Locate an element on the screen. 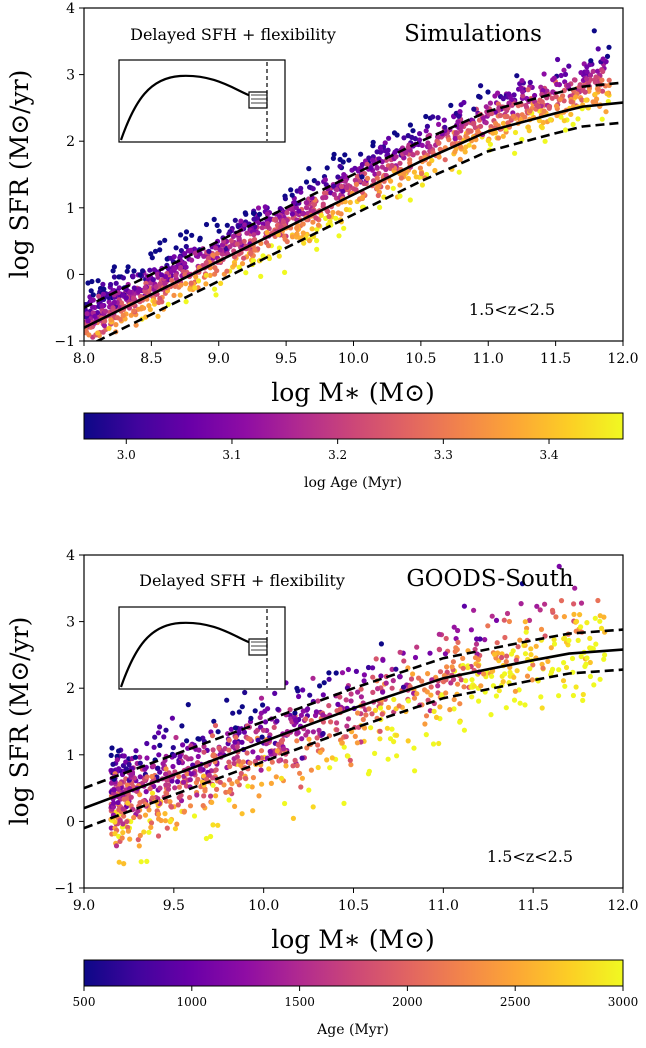  y-tick-label: 4 is located at coordinates (70, 9).